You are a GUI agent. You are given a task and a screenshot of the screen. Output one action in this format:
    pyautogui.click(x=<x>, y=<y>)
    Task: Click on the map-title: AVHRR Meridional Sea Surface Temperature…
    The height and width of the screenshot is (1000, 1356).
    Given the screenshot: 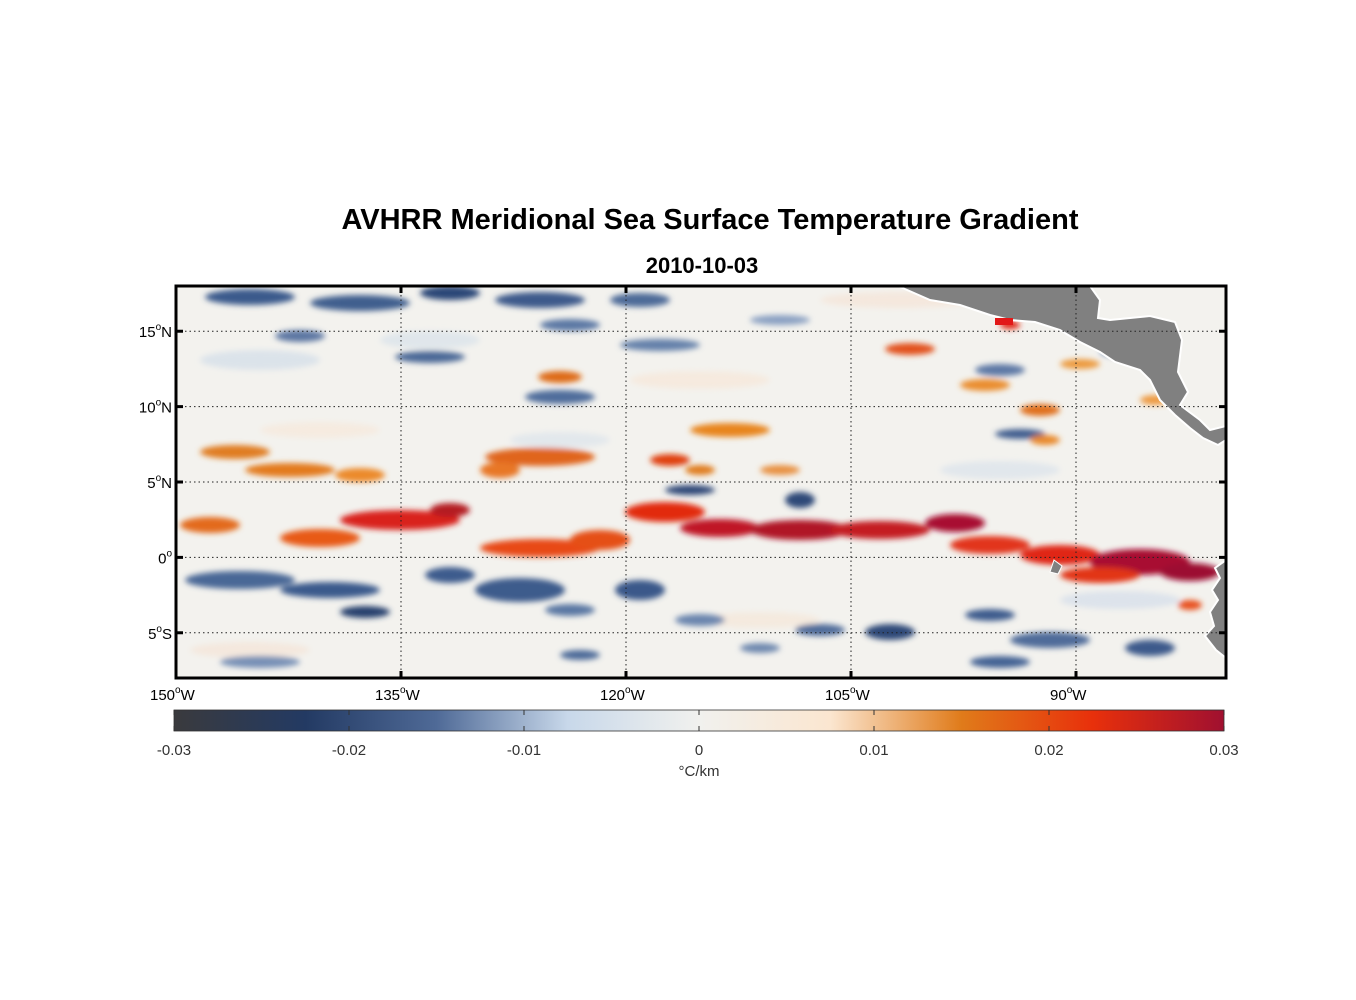 What is the action you would take?
    pyautogui.click(x=710, y=220)
    